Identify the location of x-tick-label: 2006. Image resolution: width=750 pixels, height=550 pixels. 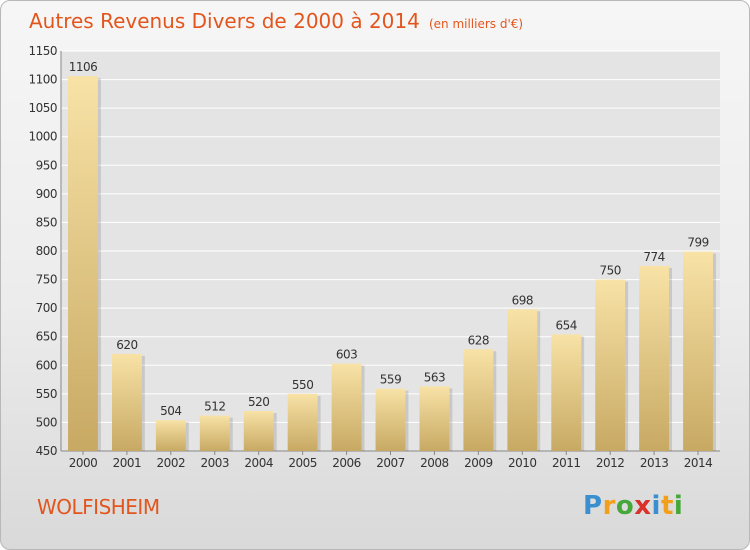
(346, 463).